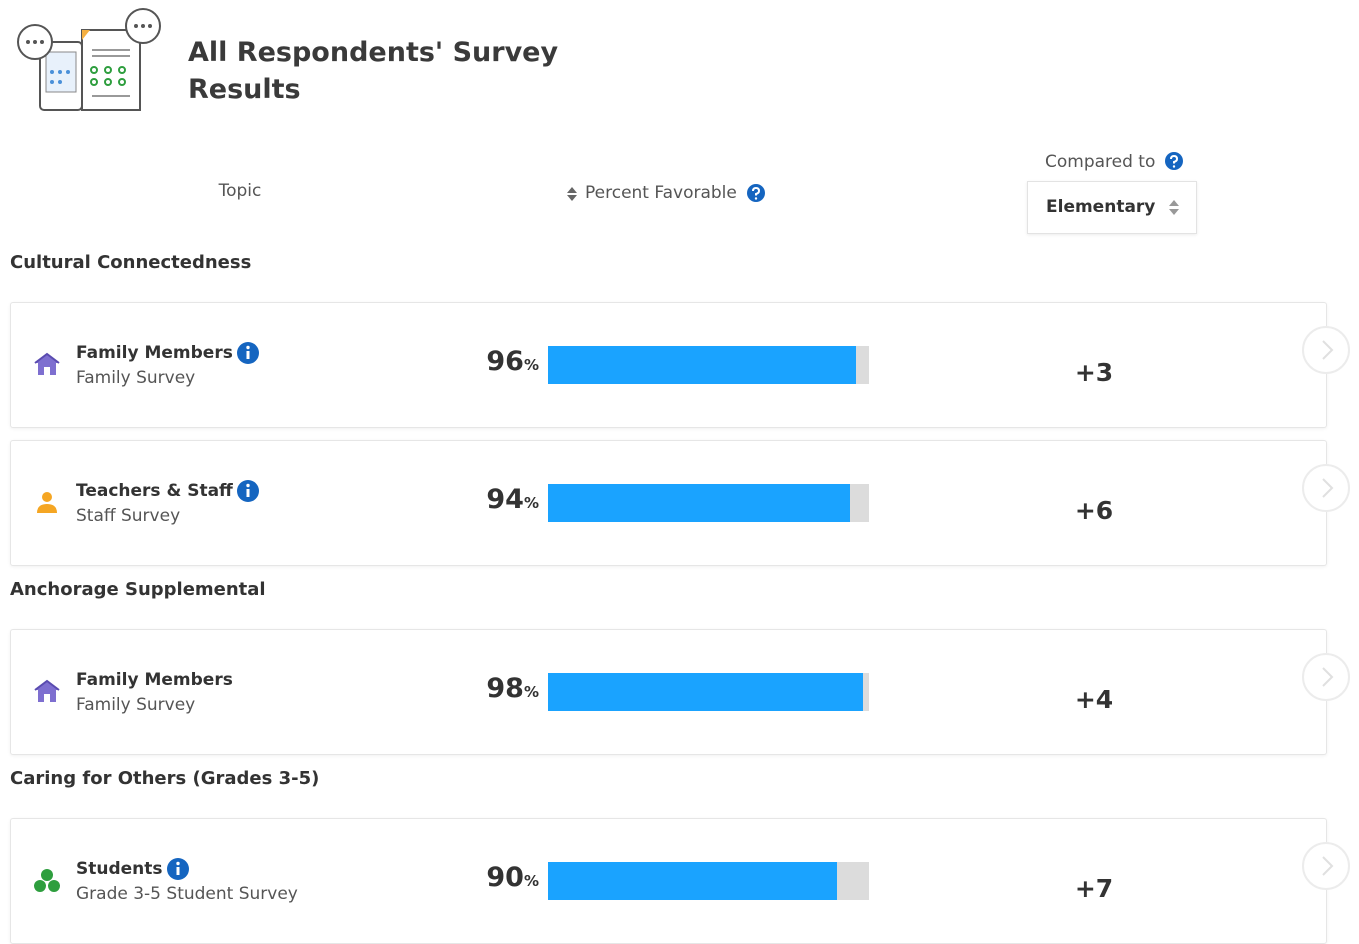  I want to click on section-title: Cultural Connectedness, so click(131, 262).